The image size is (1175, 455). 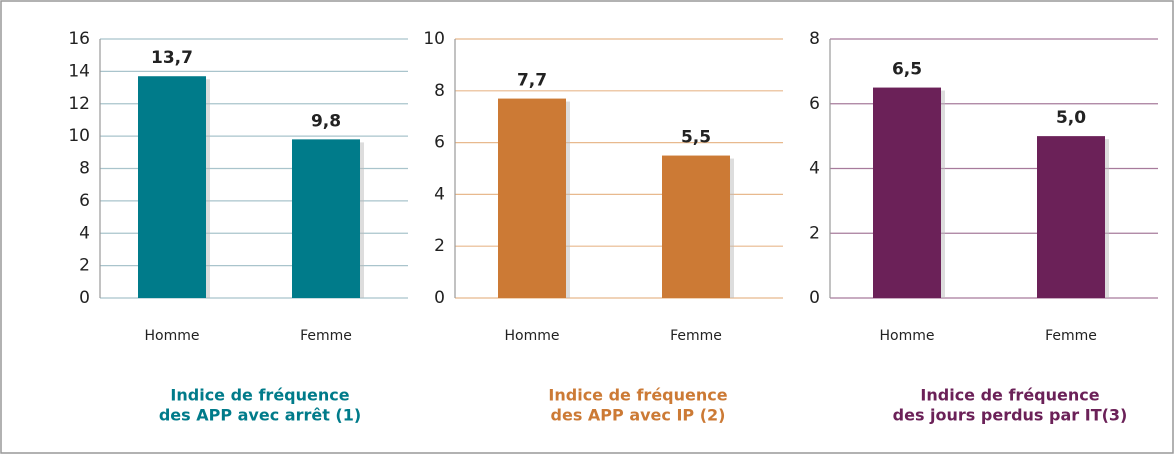 What do you see at coordinates (326, 121) in the screenshot?
I see `value-label: 9,8` at bounding box center [326, 121].